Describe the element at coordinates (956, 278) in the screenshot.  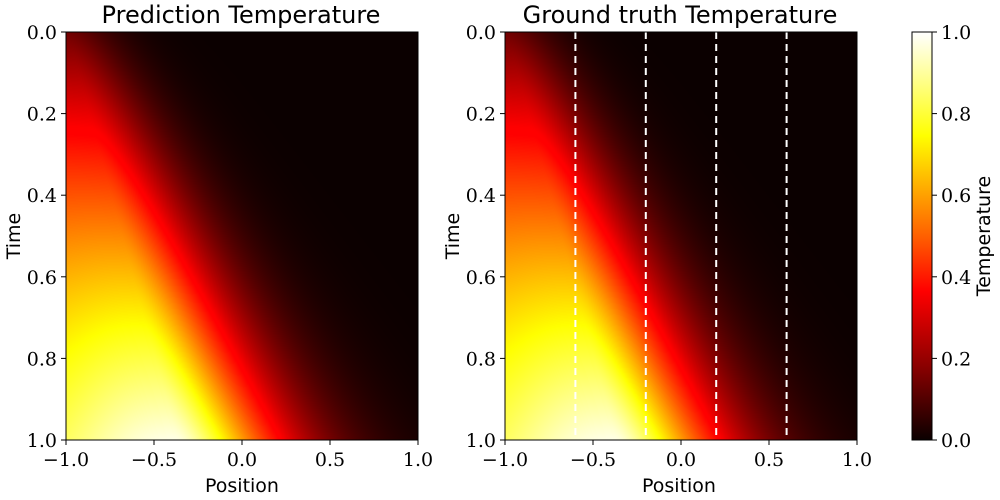
I see `colorbar-tick-label: 0.4` at that location.